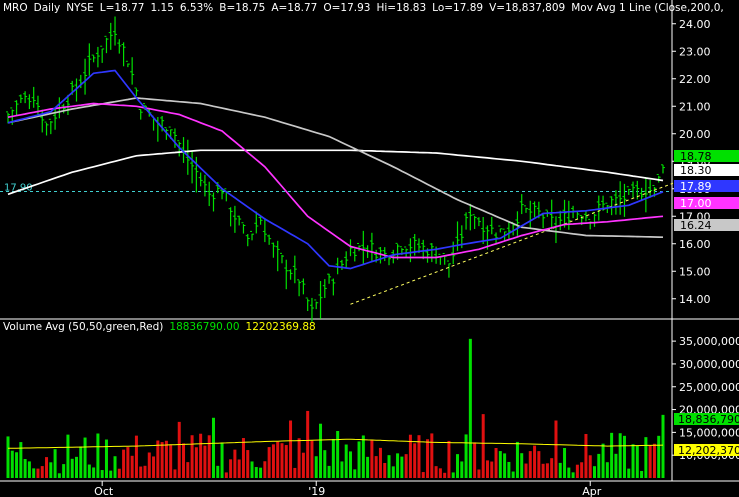 The height and width of the screenshot is (497, 739). I want to click on volume-value: 18836790.00, so click(204, 327).